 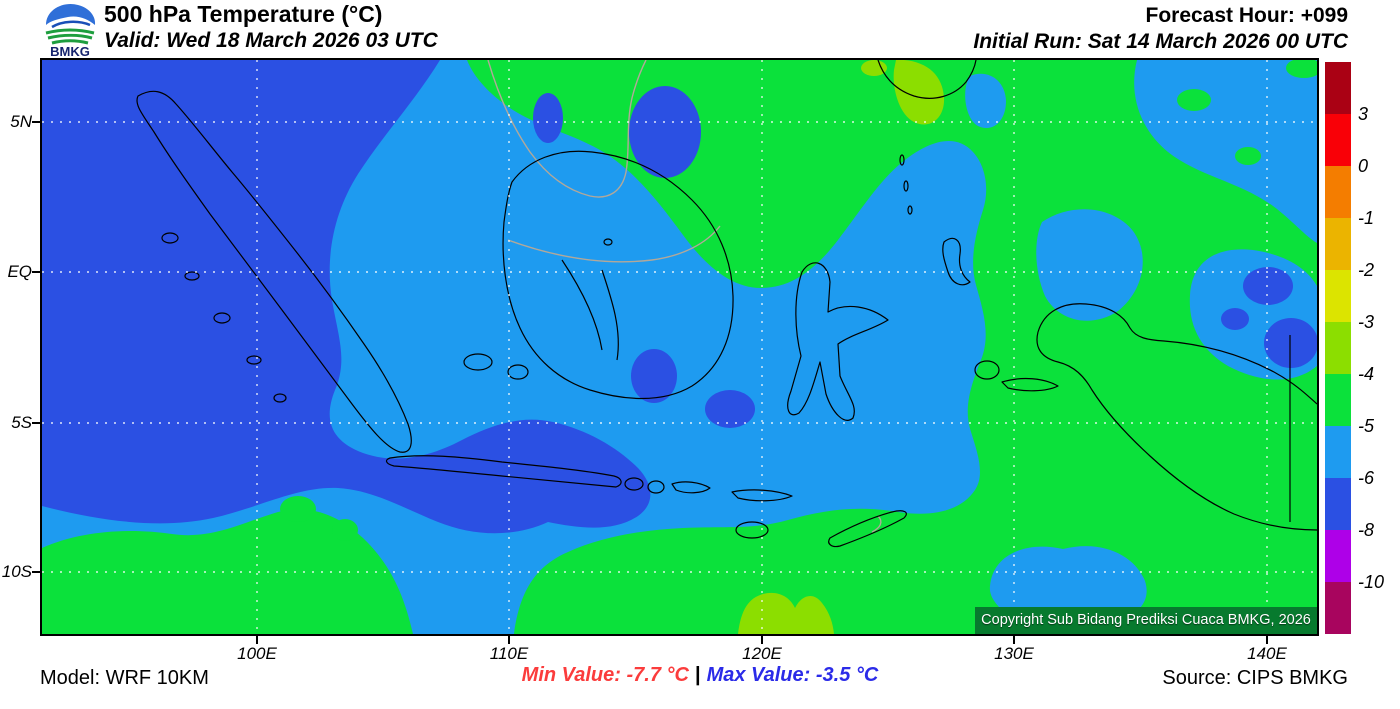 What do you see at coordinates (1014, 653) in the screenshot?
I see `lon-label-130e: 130E` at bounding box center [1014, 653].